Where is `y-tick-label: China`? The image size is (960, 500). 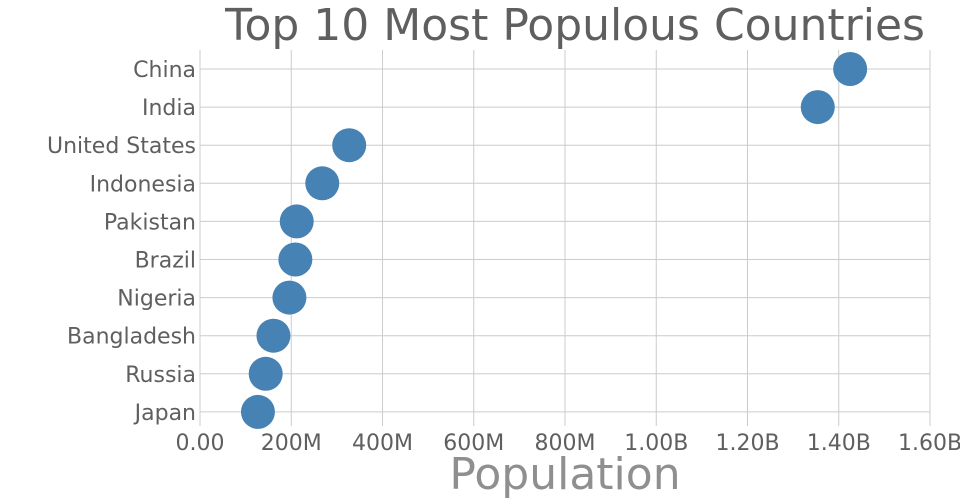 y-tick-label: China is located at coordinates (164, 70).